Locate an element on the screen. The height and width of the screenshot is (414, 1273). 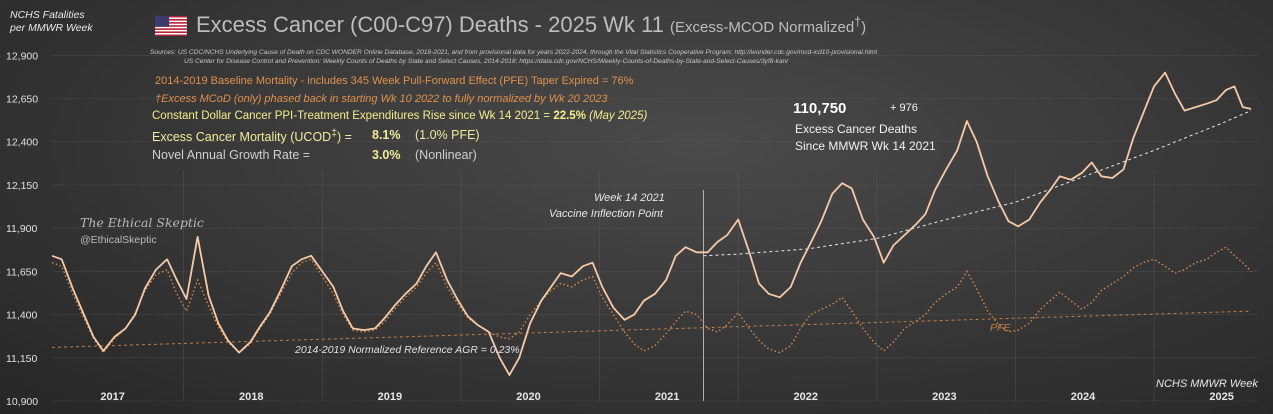
x-tick-label: 2018 is located at coordinates (251, 397).